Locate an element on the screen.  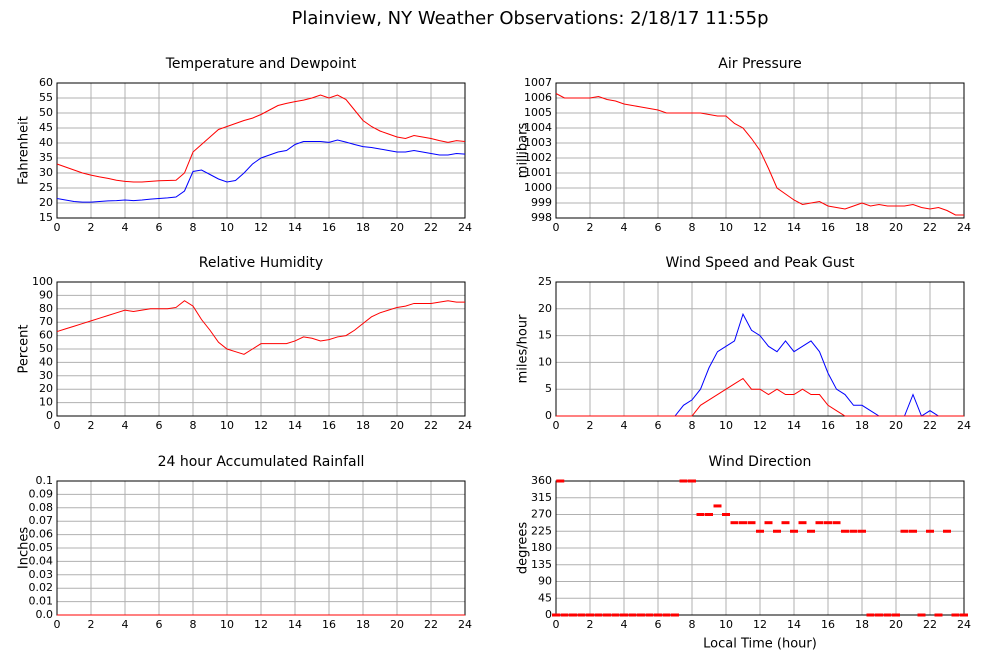
y-tick-label: 225 is located at coordinates (541, 530).